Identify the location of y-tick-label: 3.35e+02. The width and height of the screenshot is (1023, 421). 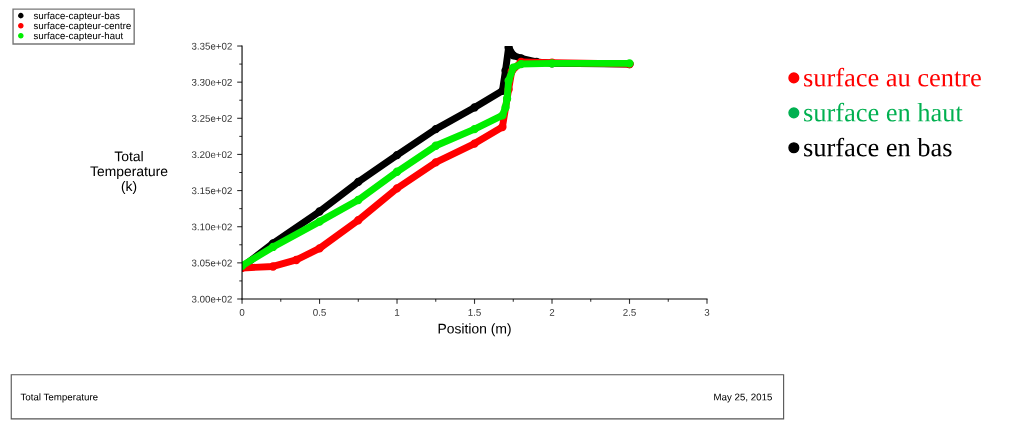
(211, 46).